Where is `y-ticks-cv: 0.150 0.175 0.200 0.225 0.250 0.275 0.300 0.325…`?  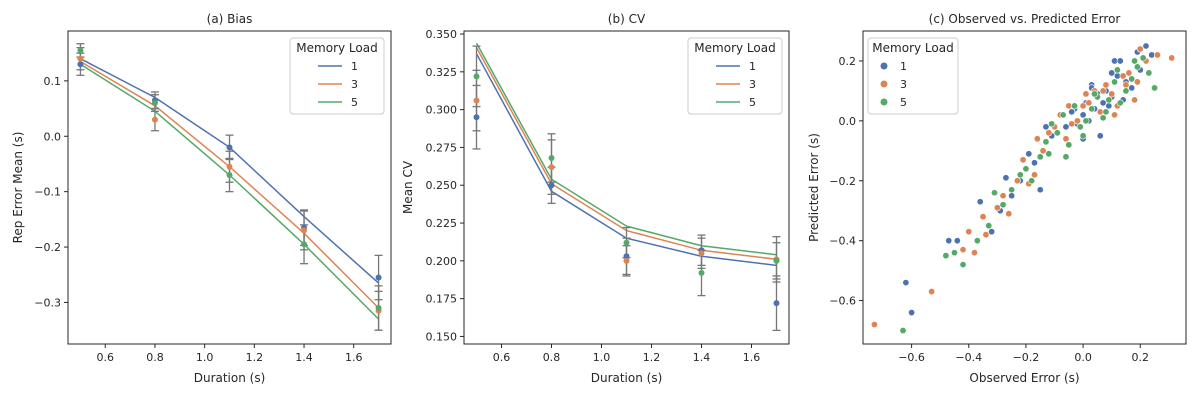 y-ticks-cv: 0.150 0.175 0.200 0.225 0.250 0.275 0.300 0.325… is located at coordinates (445, 185).